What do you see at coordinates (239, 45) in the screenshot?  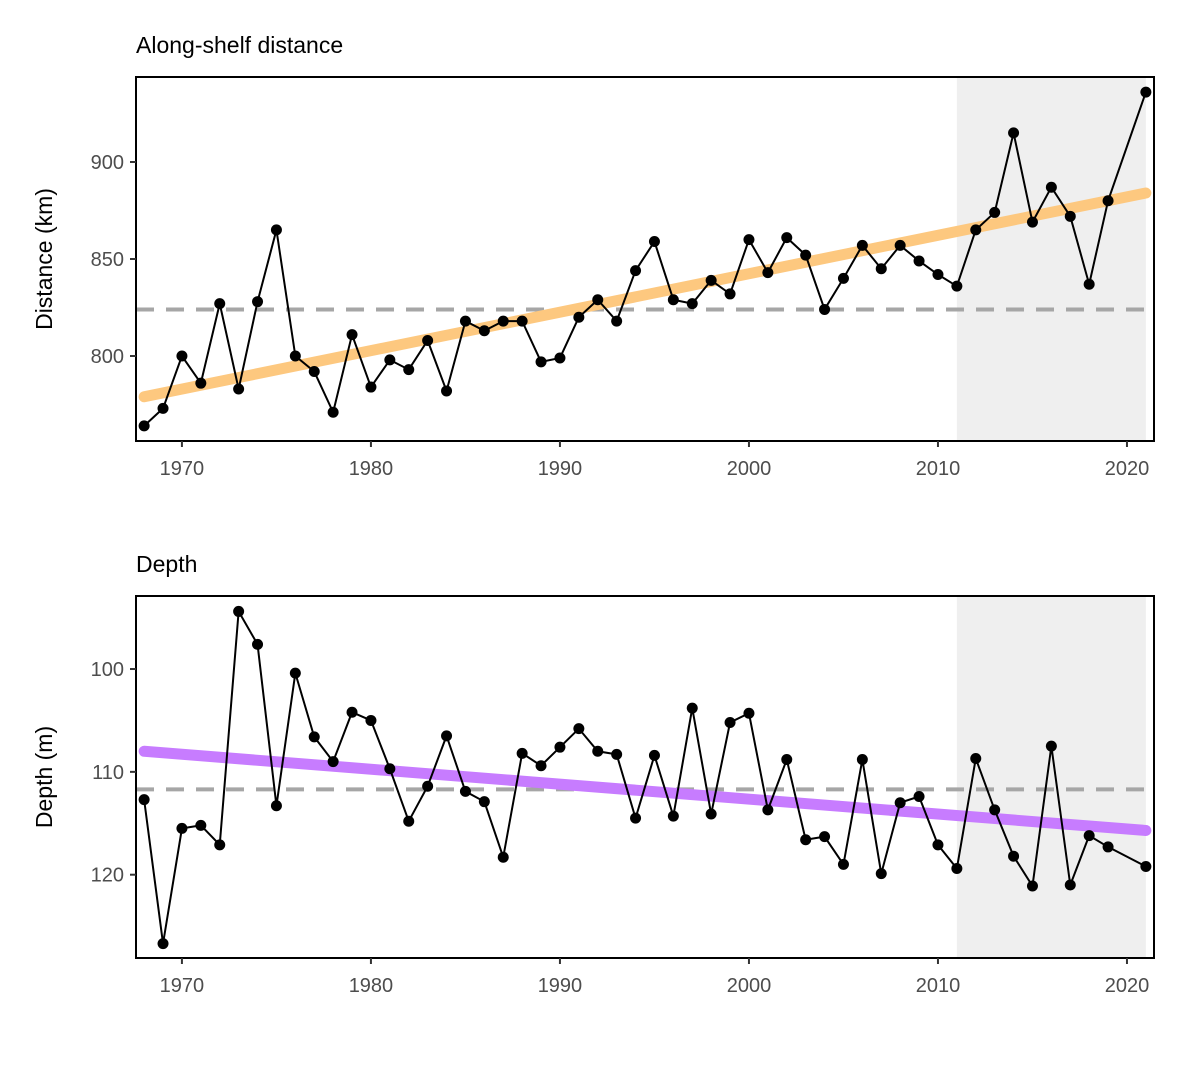 I see `panel-title: Along-shelf distance` at bounding box center [239, 45].